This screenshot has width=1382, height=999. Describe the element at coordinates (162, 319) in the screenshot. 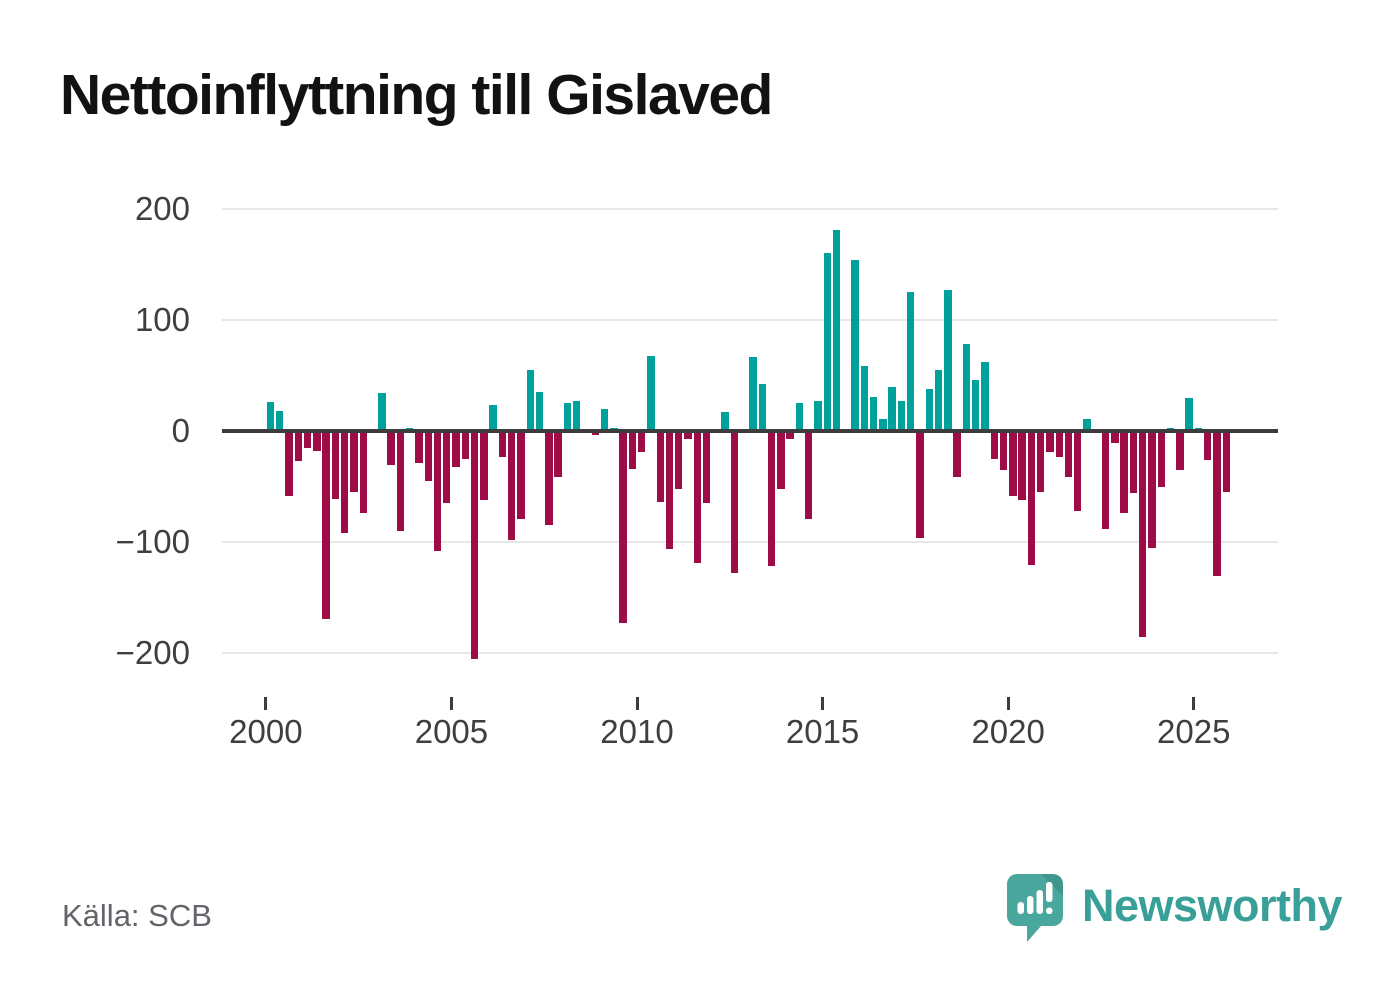

I see `y-axis-label: 100` at that location.